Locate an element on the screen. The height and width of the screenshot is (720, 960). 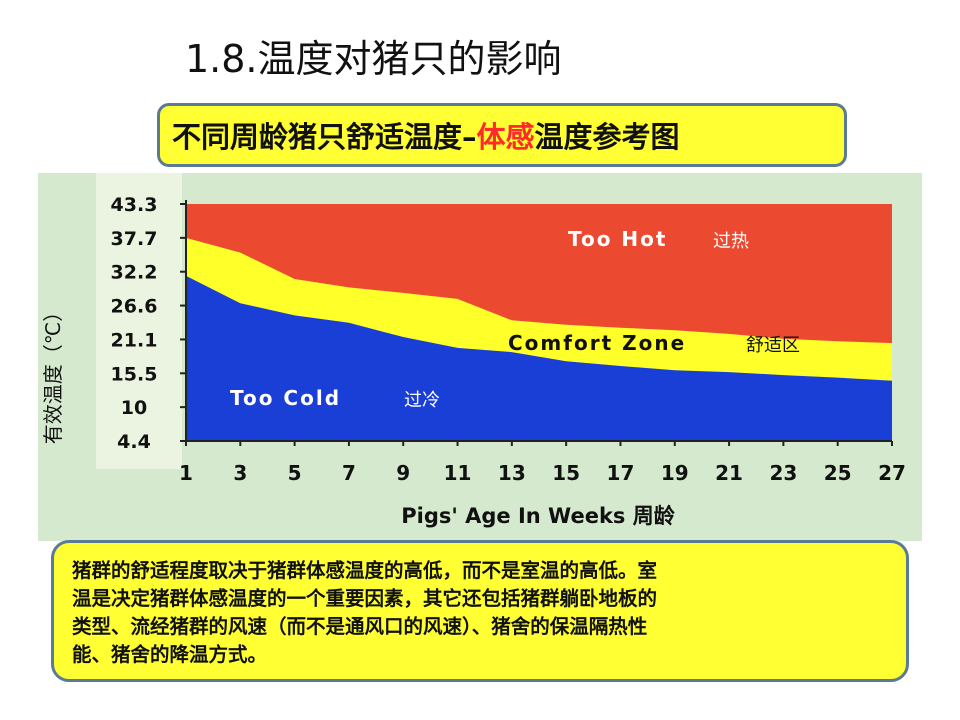
x-tick-label: 3 is located at coordinates (240, 473).